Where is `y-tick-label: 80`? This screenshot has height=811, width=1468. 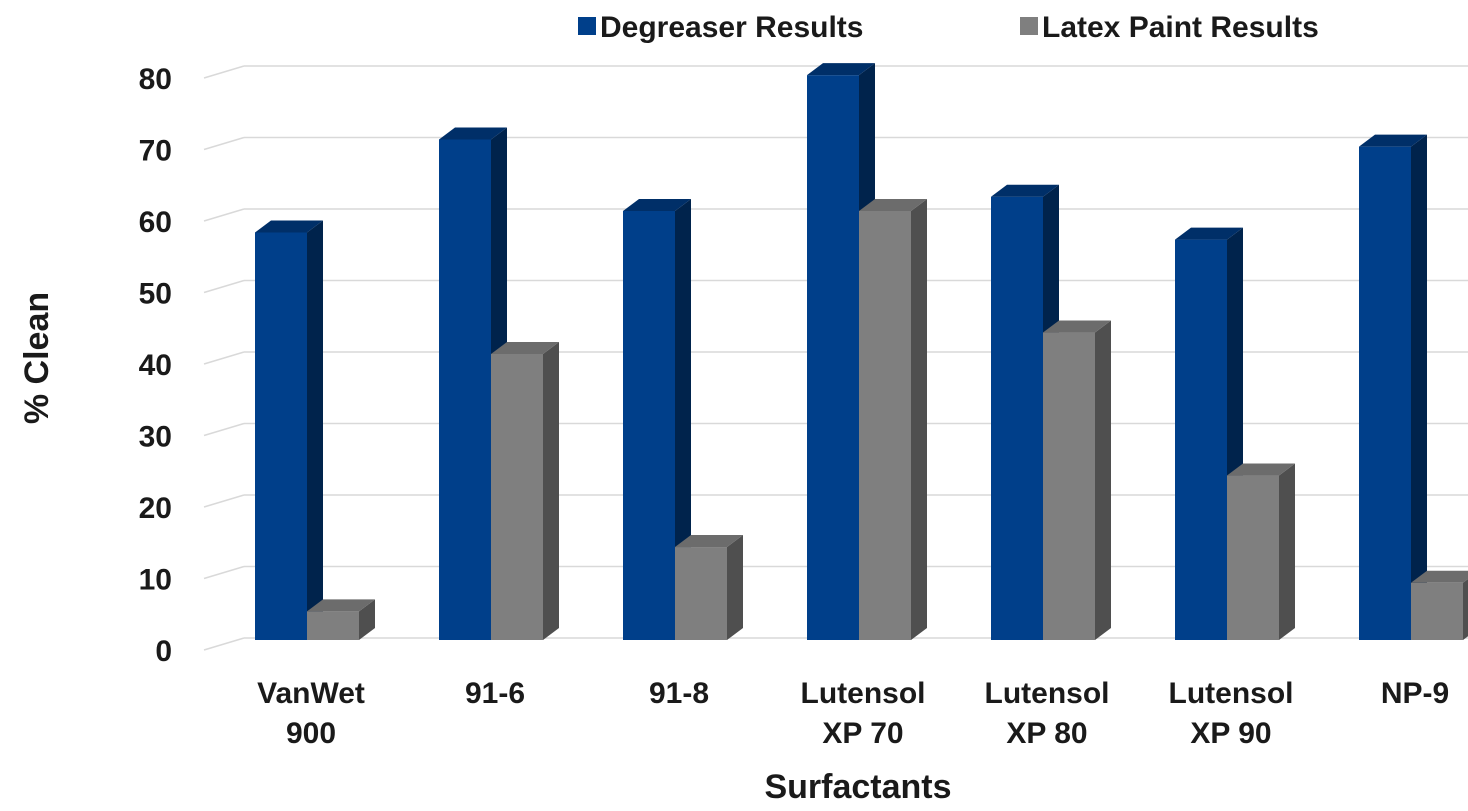
y-tick-label: 80 is located at coordinates (155, 79).